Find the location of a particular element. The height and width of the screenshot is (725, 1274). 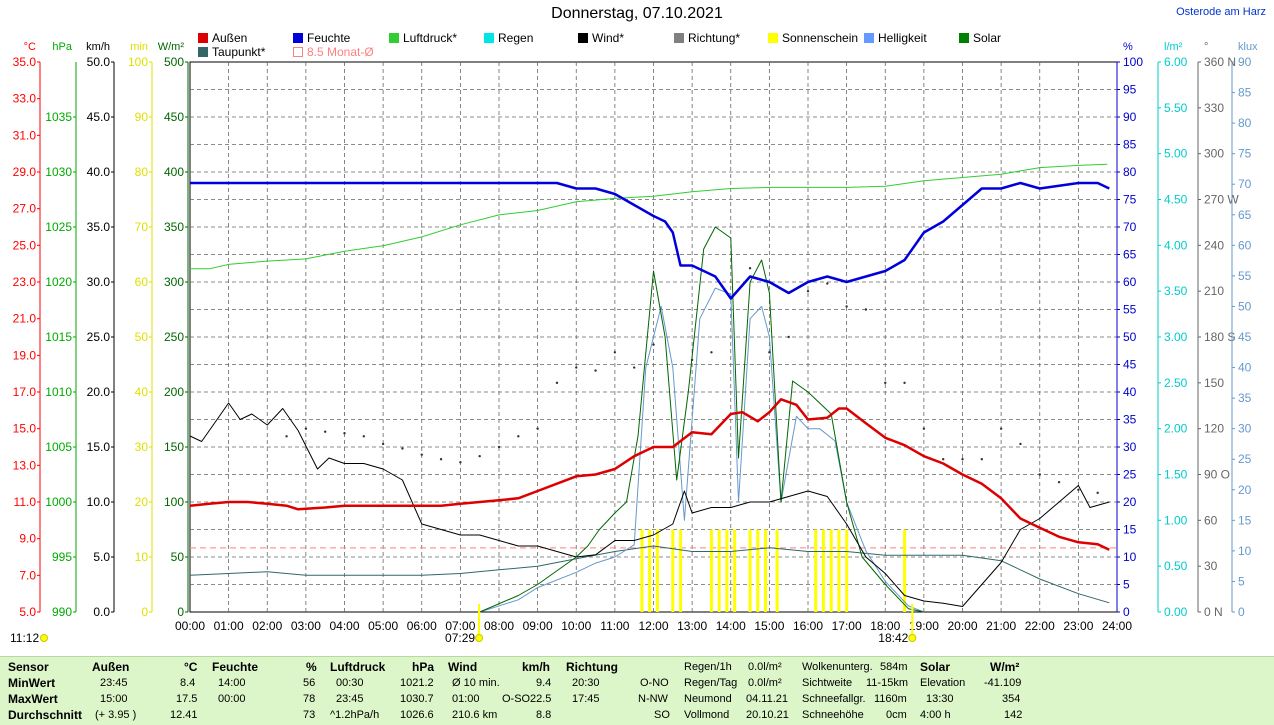

x-tick-label: 14:00 is located at coordinates (731, 626).